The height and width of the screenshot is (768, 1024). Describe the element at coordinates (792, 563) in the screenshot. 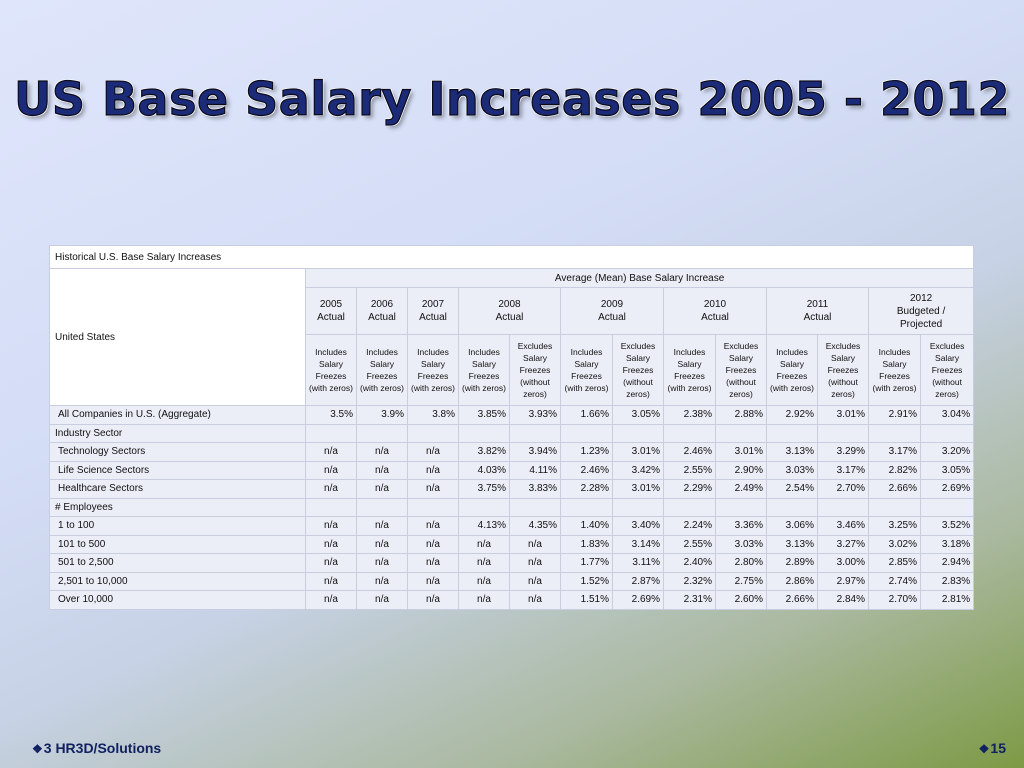

I see `table-cell: 2.89%` at that location.